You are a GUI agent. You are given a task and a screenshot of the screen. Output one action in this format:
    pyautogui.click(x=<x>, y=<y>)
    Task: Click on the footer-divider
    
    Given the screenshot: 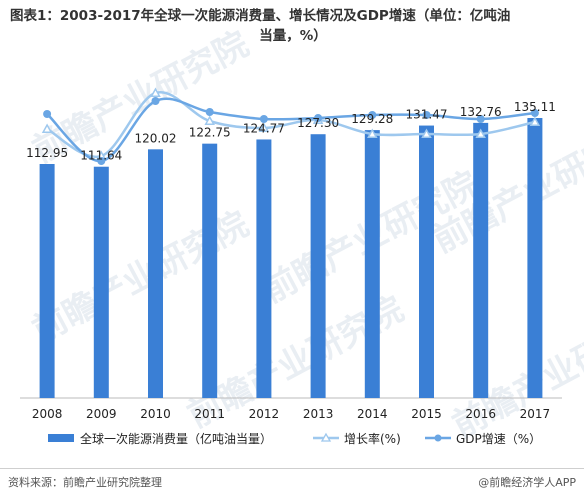 What is the action you would take?
    pyautogui.click(x=292, y=468)
    